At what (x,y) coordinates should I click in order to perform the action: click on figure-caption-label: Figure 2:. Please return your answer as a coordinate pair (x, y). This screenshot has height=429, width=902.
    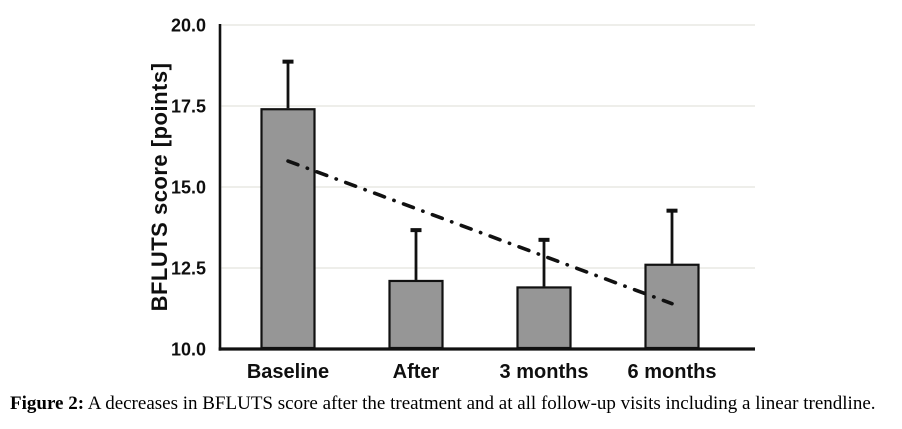
    Looking at the image, I should click on (47, 403).